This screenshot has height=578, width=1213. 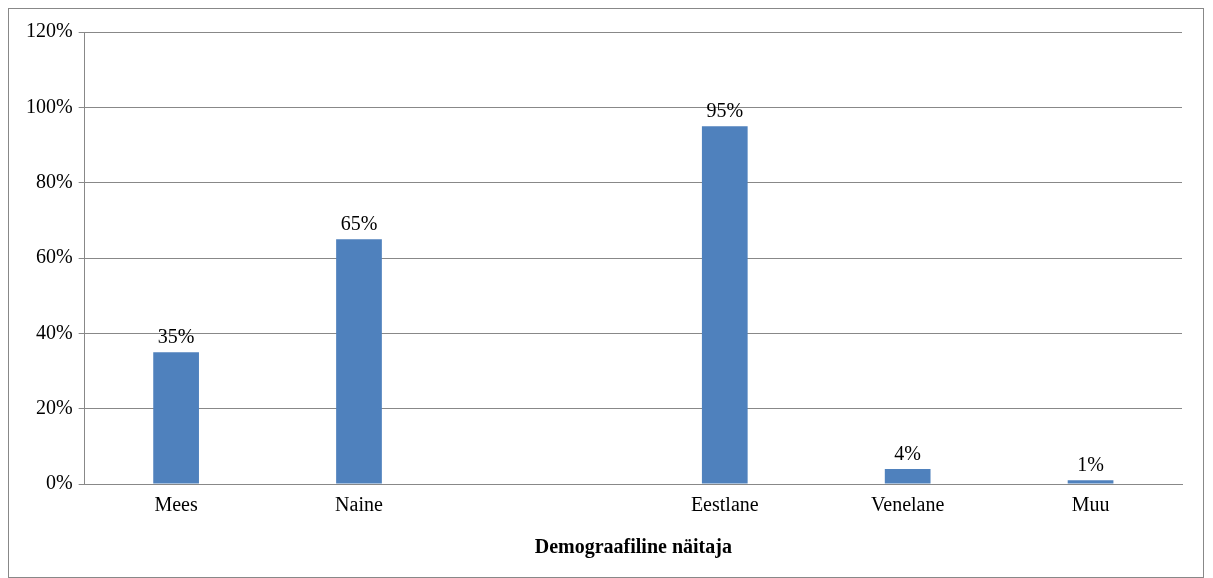 I want to click on x-tick-label: Venelane, so click(x=908, y=504).